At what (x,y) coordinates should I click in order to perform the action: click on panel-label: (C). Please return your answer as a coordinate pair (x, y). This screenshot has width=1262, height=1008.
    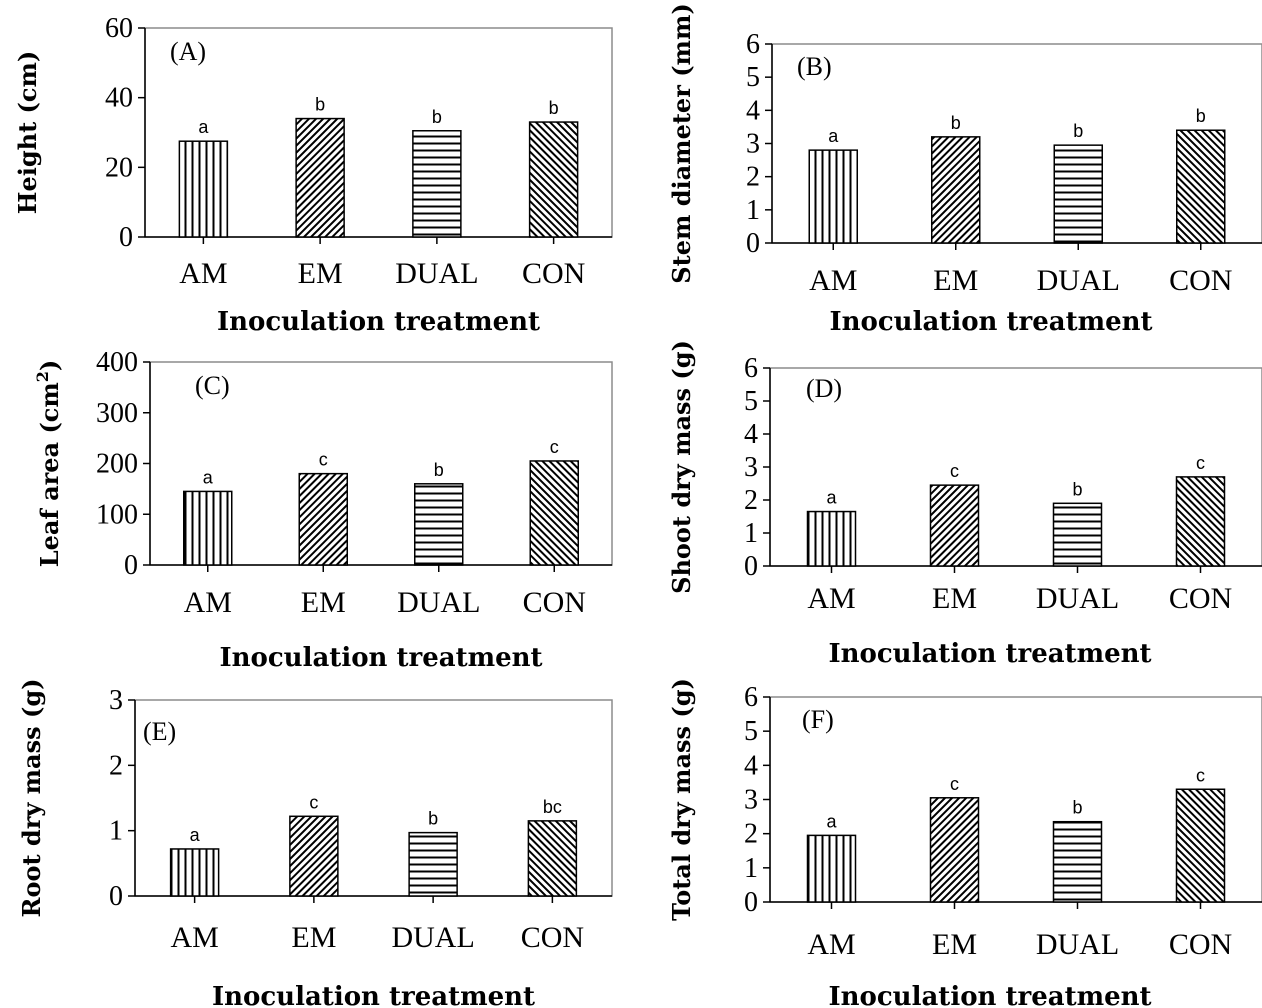
    Looking at the image, I should click on (212, 385).